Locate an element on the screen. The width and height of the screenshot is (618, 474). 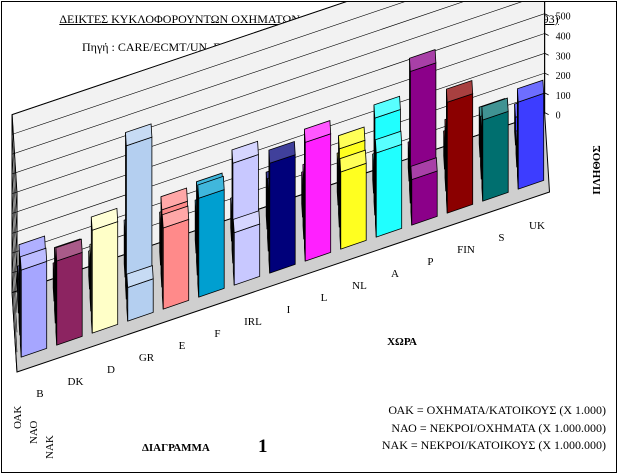
bar-ΟΑΚ-B is located at coordinates (33, 302).